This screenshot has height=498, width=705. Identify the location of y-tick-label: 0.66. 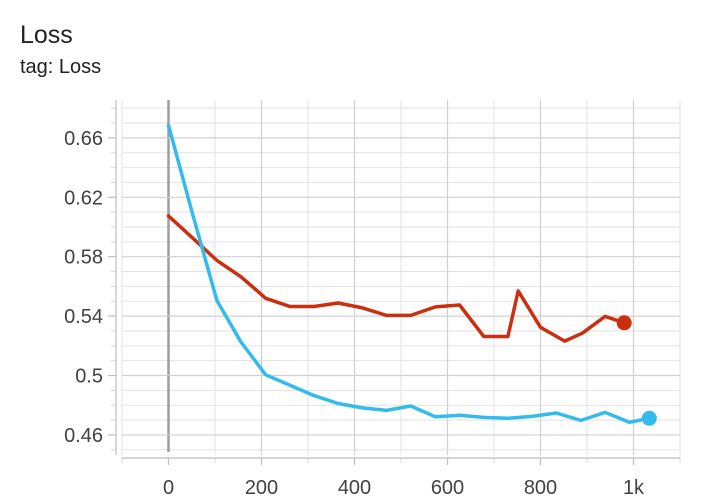
(83, 139).